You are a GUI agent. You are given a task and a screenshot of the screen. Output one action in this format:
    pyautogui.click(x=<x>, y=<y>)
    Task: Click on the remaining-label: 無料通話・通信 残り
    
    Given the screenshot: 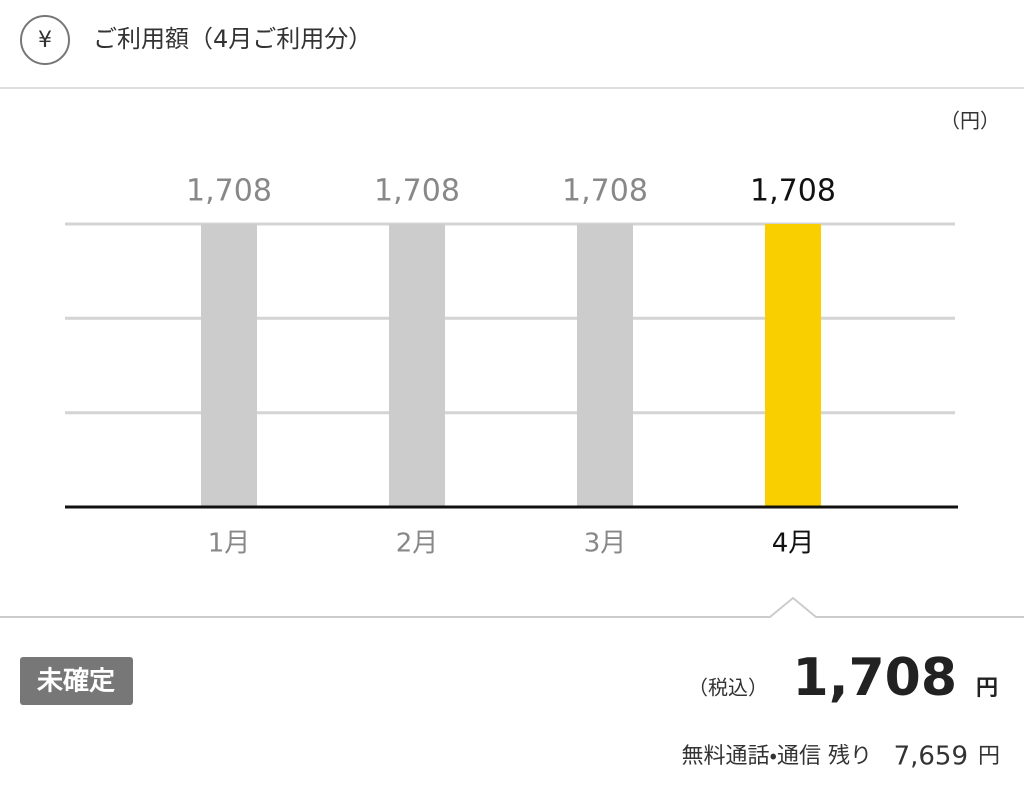 What is the action you would take?
    pyautogui.click(x=777, y=756)
    